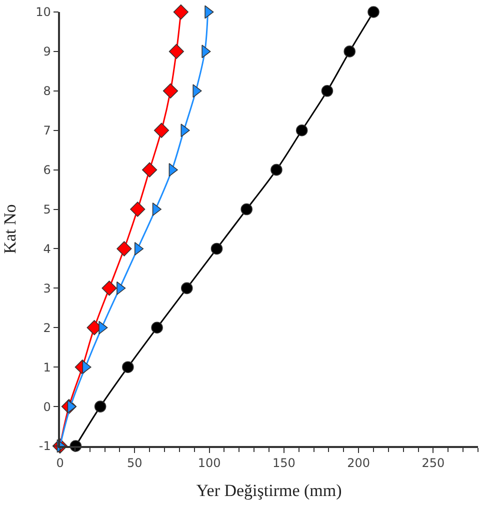  What do you see at coordinates (44, 446) in the screenshot?
I see `y-tick-label: -1` at bounding box center [44, 446].